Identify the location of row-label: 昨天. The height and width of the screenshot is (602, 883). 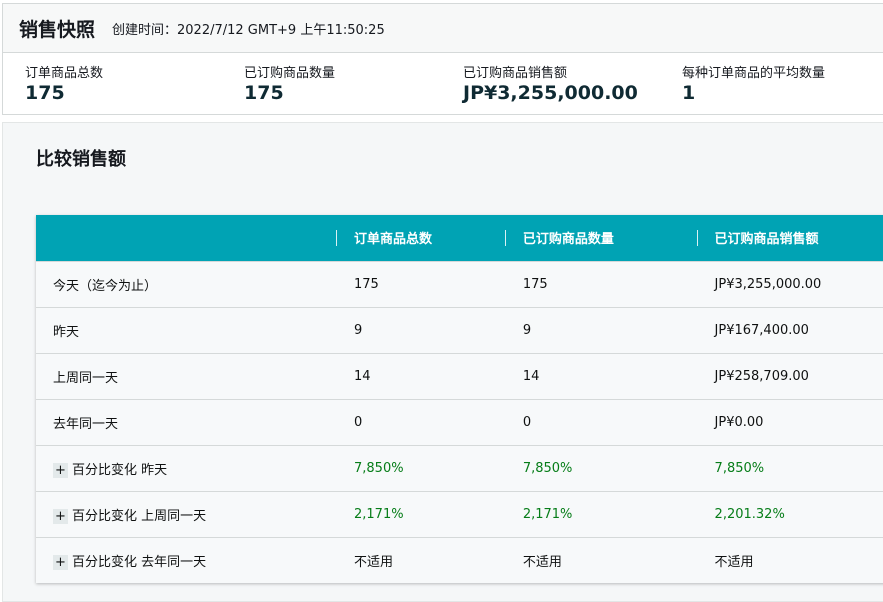
(66, 332).